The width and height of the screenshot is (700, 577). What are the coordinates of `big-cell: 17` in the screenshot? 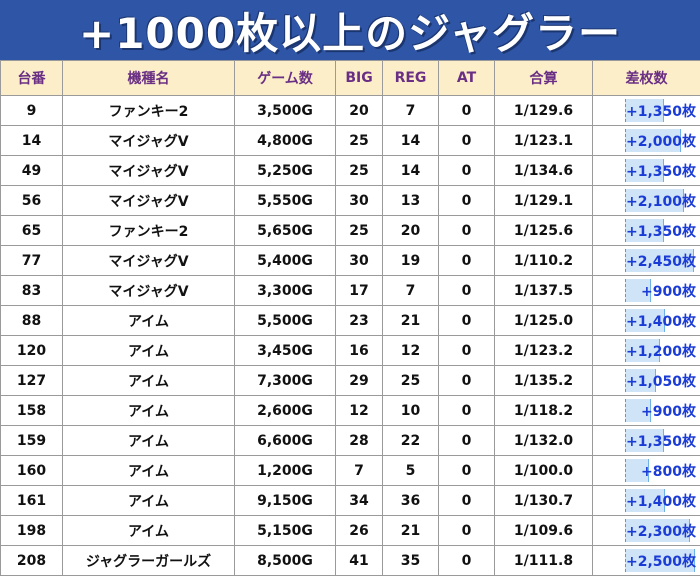 It's located at (359, 290).